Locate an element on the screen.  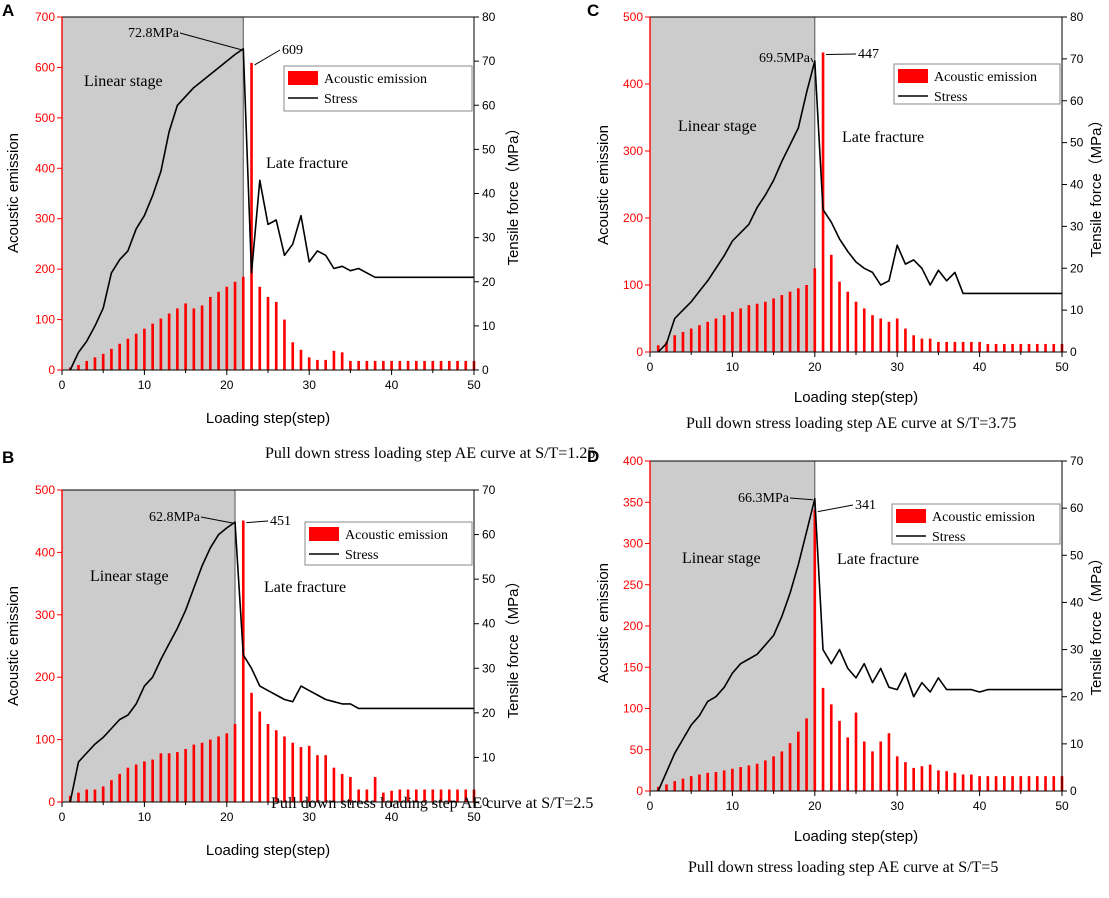
y-left-tick-label: 500 is located at coordinates (45, 118).